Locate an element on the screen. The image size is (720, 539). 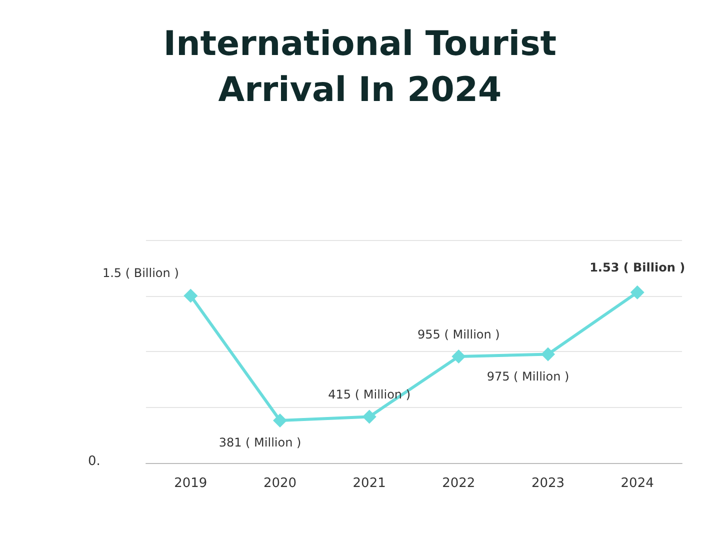
x-tick-label: 2023 is located at coordinates (548, 483).